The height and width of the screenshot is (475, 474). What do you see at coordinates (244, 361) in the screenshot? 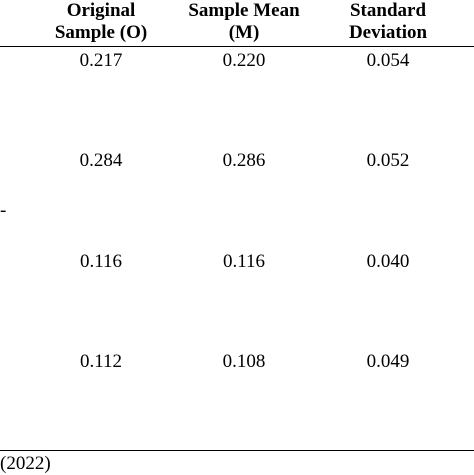
I see `table-cell: 0.108` at bounding box center [244, 361].